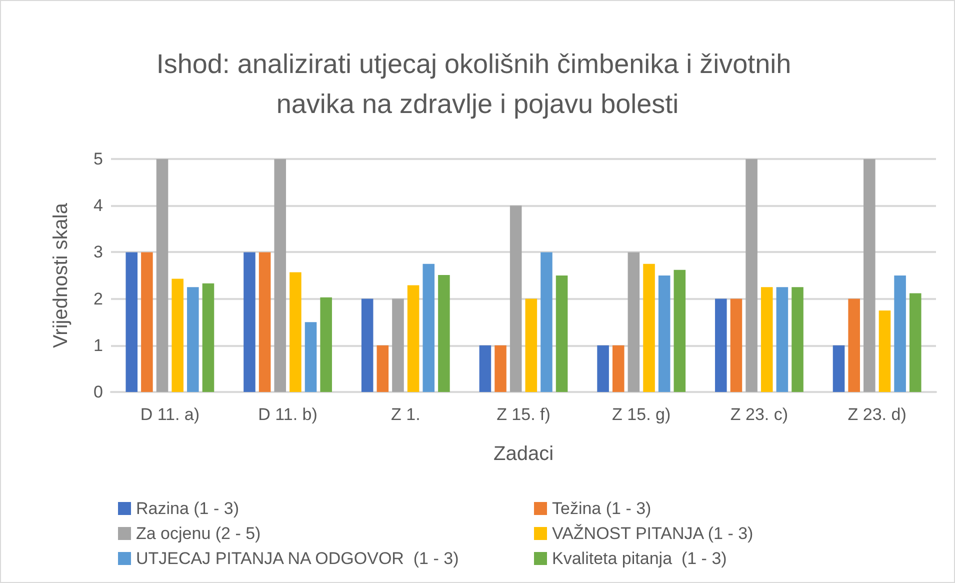 The height and width of the screenshot is (583, 955). What do you see at coordinates (98, 159) in the screenshot?
I see `y-tick-label: 5` at bounding box center [98, 159].